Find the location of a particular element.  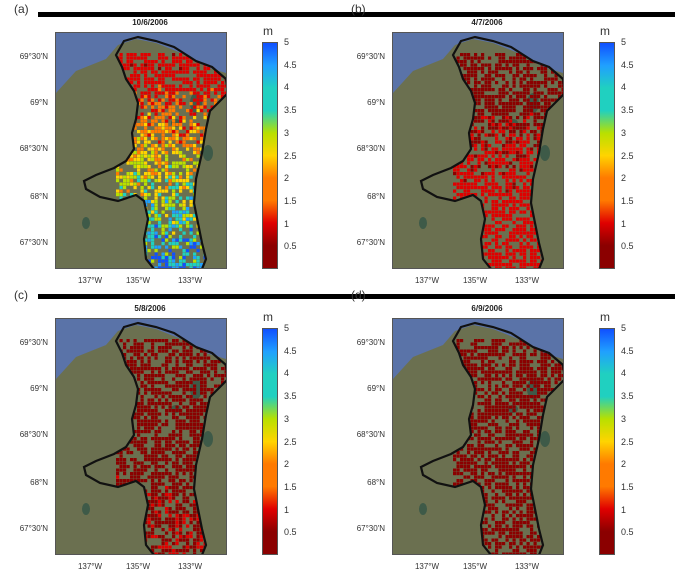

panel-label: (d) is located at coordinates (358, 295).